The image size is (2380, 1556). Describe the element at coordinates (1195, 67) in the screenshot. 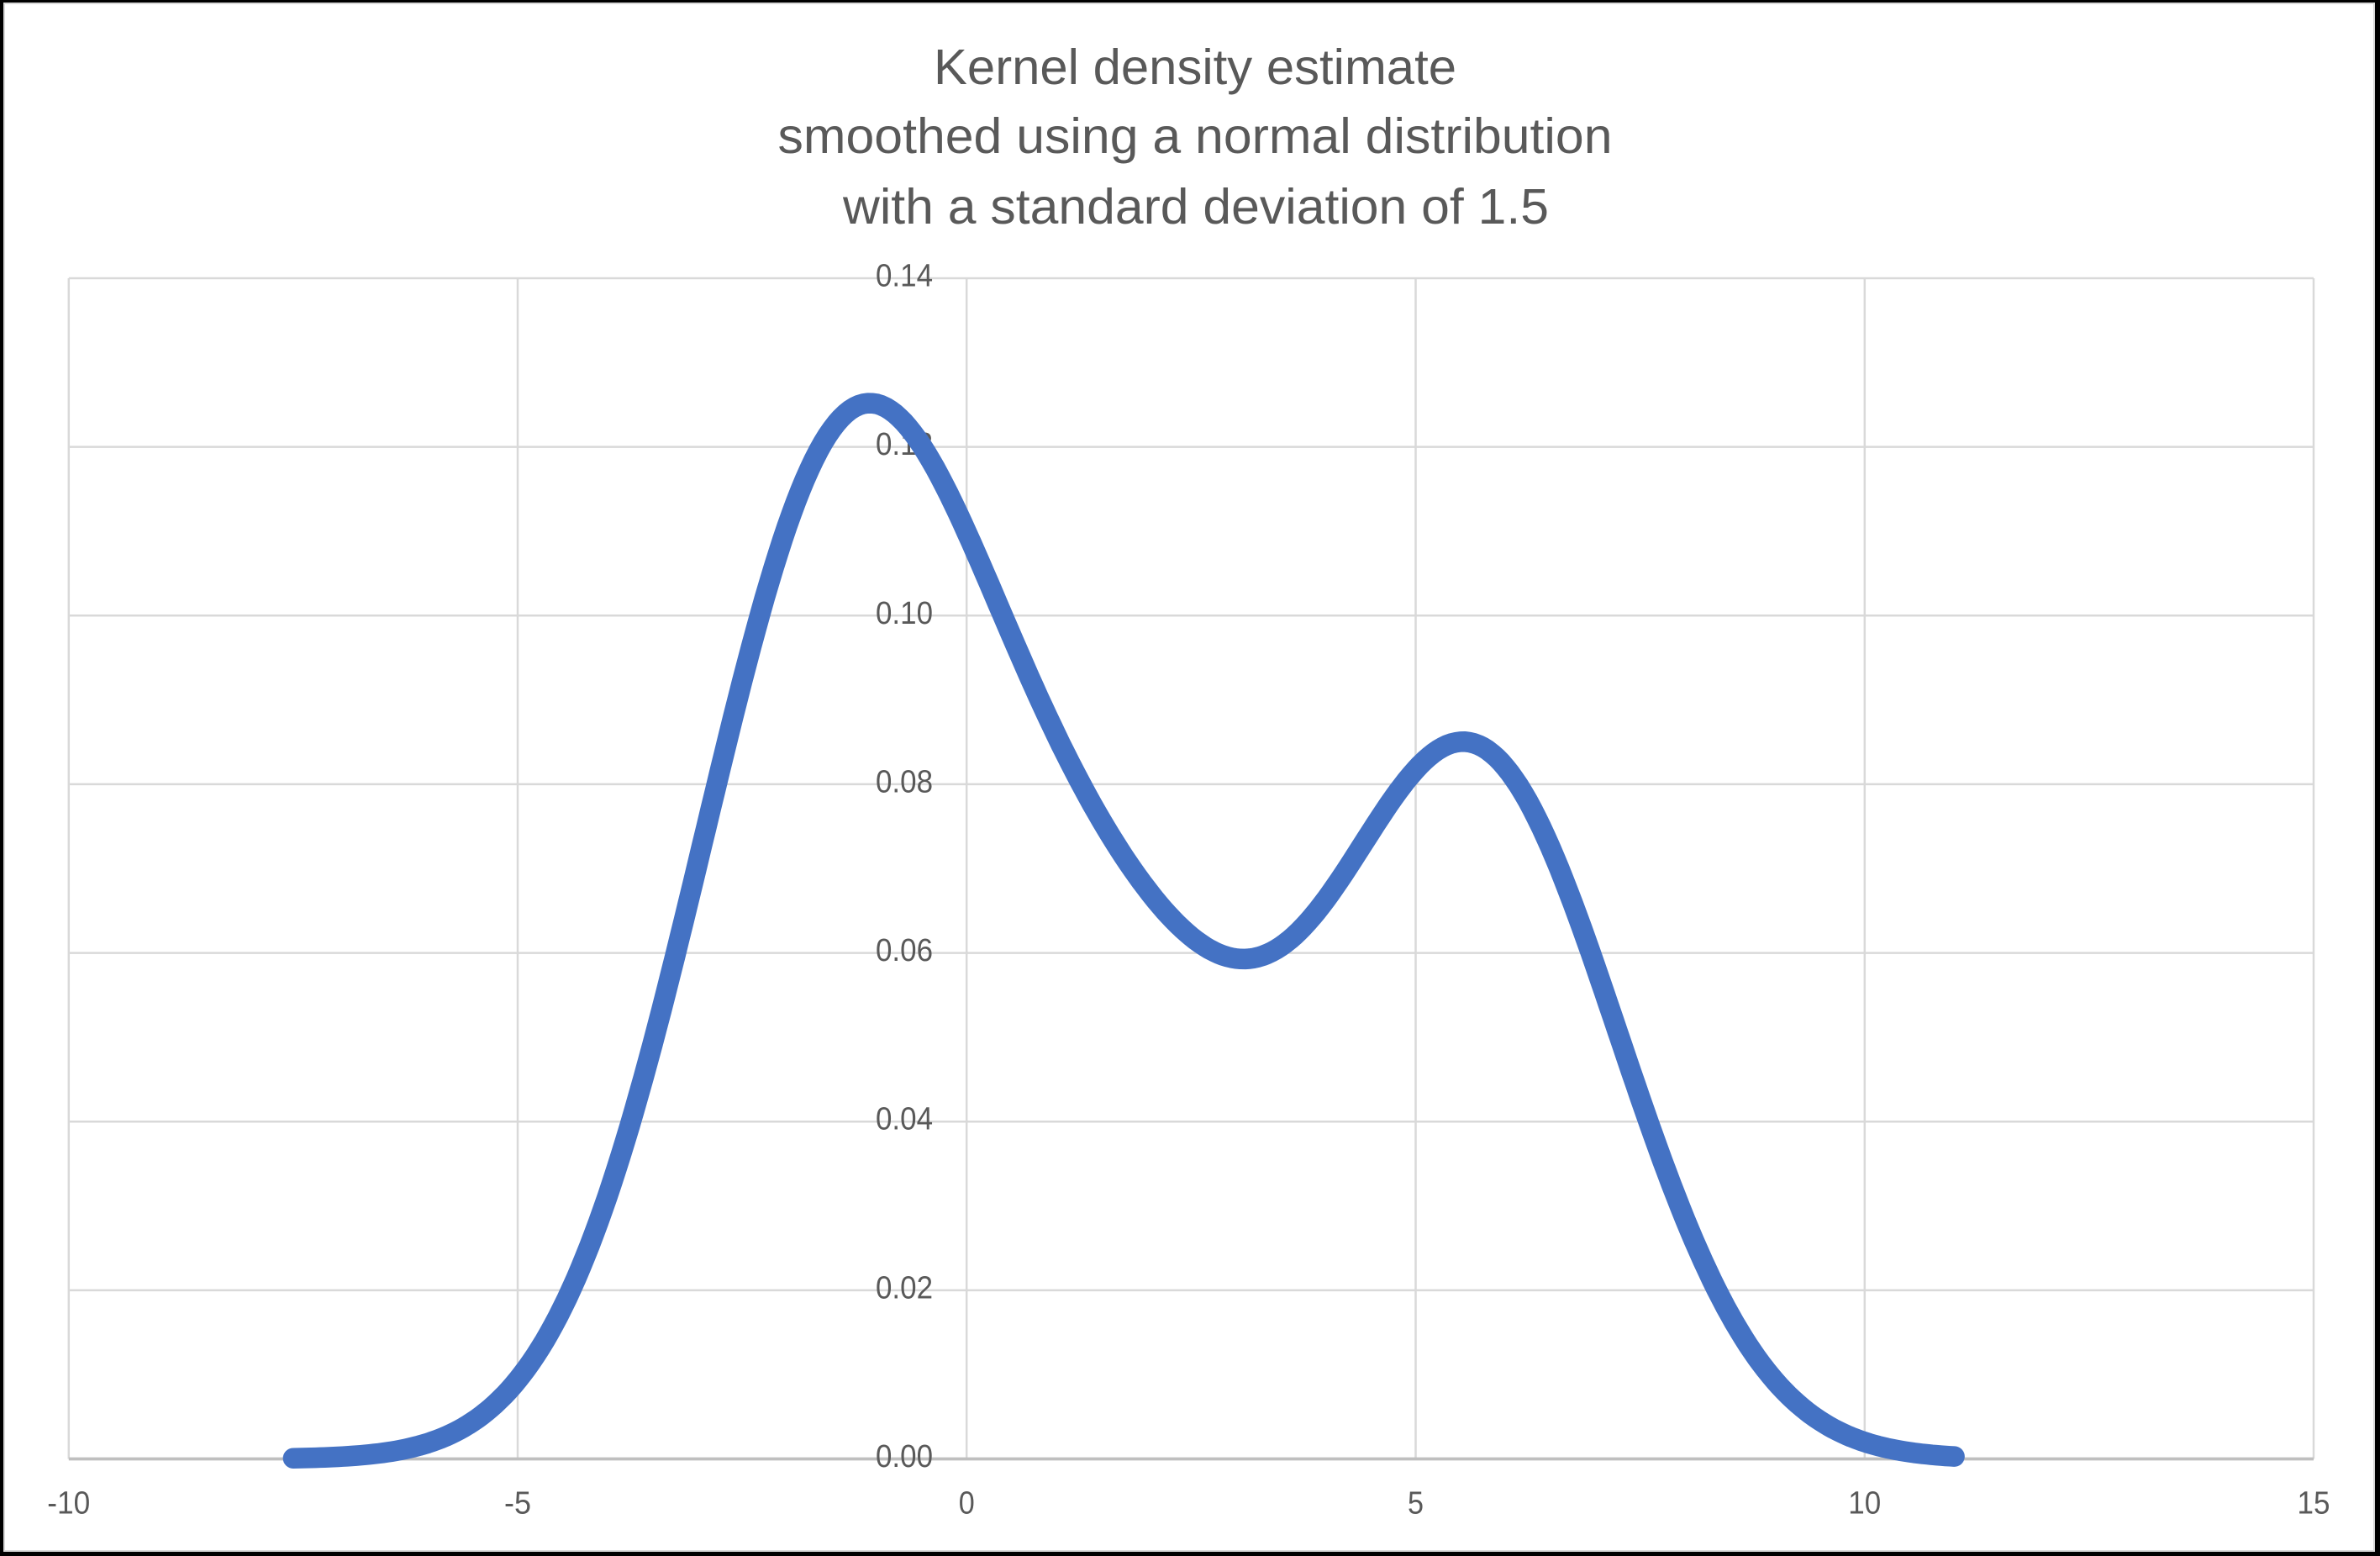

I see `svg-text: Kernel density estimate` at that location.